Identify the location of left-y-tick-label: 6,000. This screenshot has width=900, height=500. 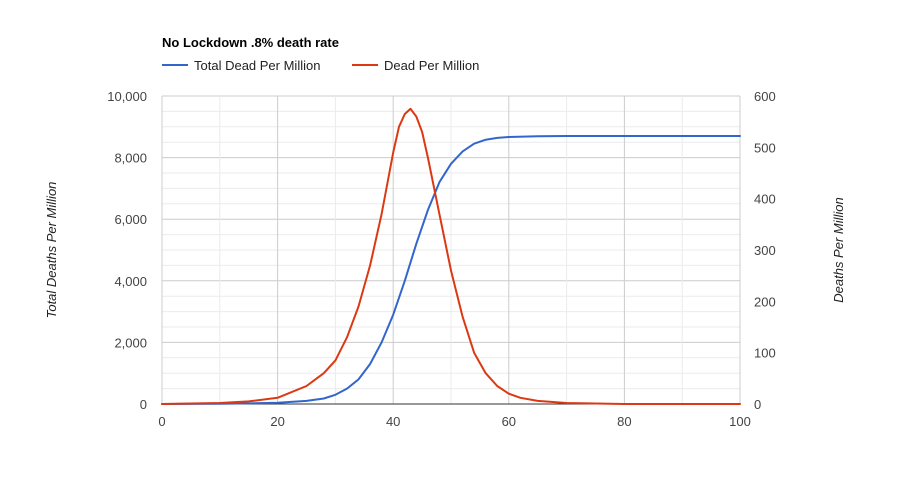
(130, 219).